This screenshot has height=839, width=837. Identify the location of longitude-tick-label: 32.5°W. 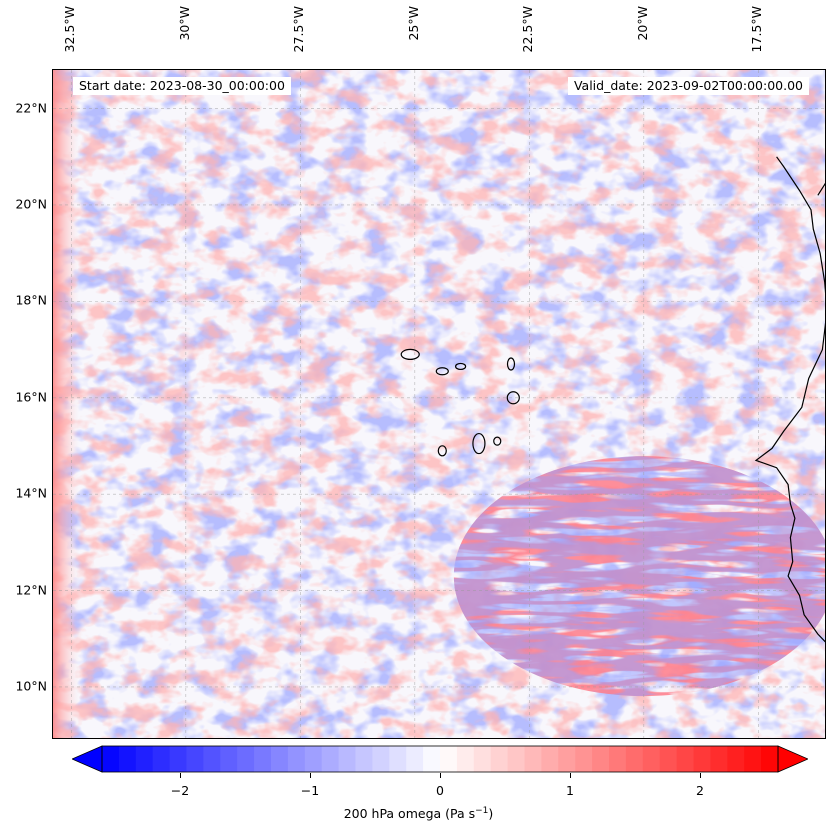
(70, 29).